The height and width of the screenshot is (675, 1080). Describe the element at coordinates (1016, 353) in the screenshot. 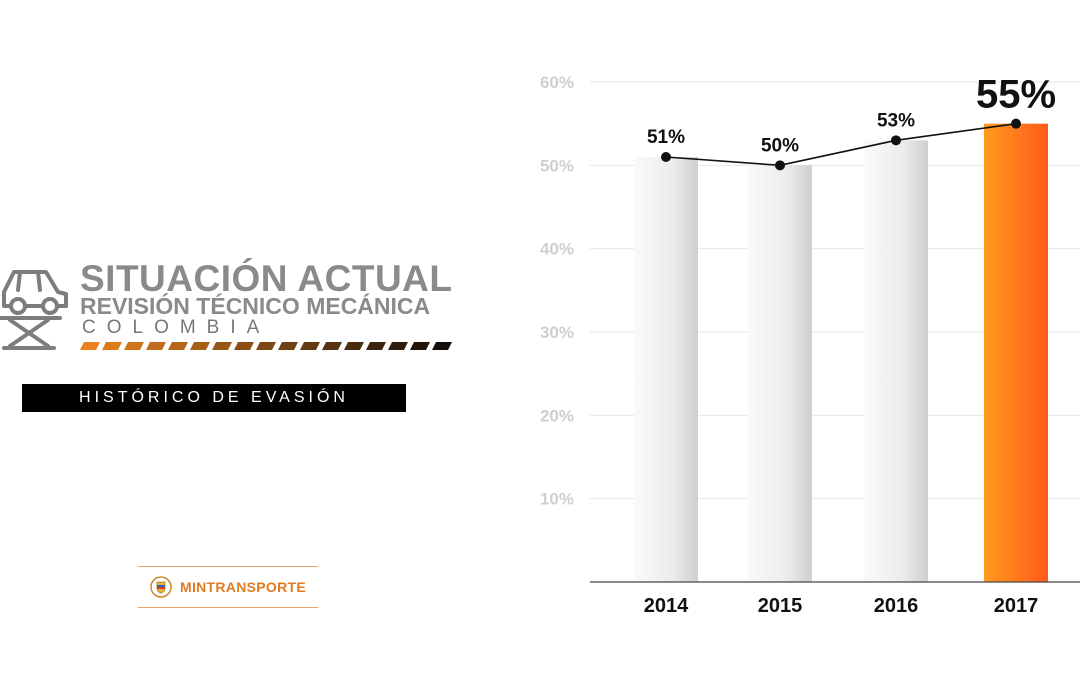

I see `bar-2017` at that location.